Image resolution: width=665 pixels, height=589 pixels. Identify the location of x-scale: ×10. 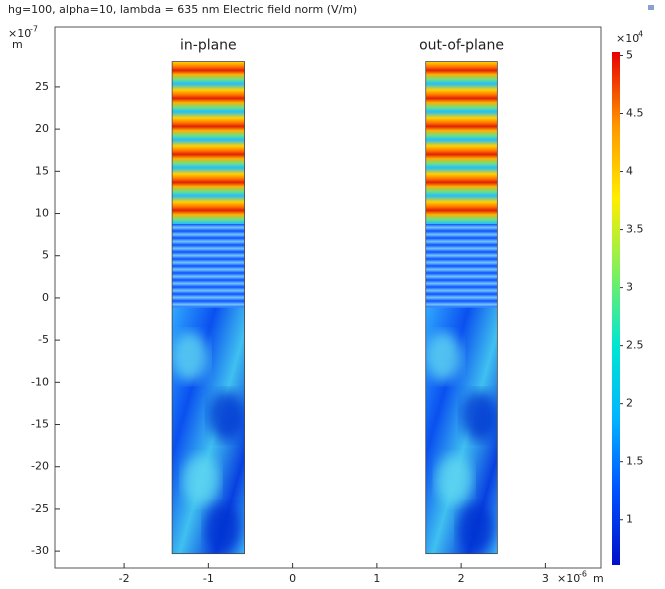
(568, 578).